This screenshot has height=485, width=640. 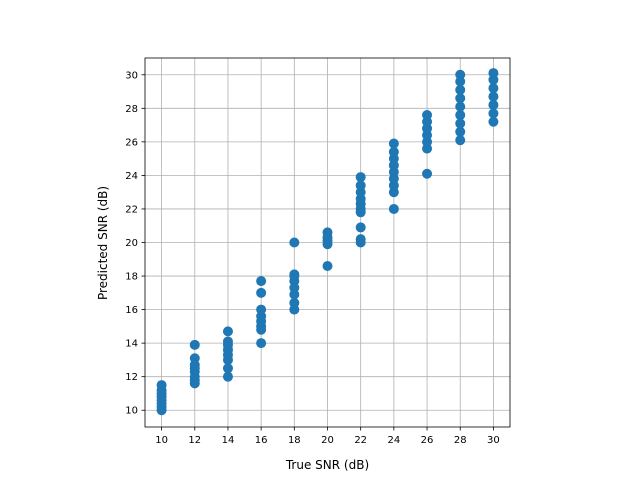 I want to click on y-axis-ticks: 10 12 14 16 18 20 22 24 26 28 30, so click(x=135, y=243).